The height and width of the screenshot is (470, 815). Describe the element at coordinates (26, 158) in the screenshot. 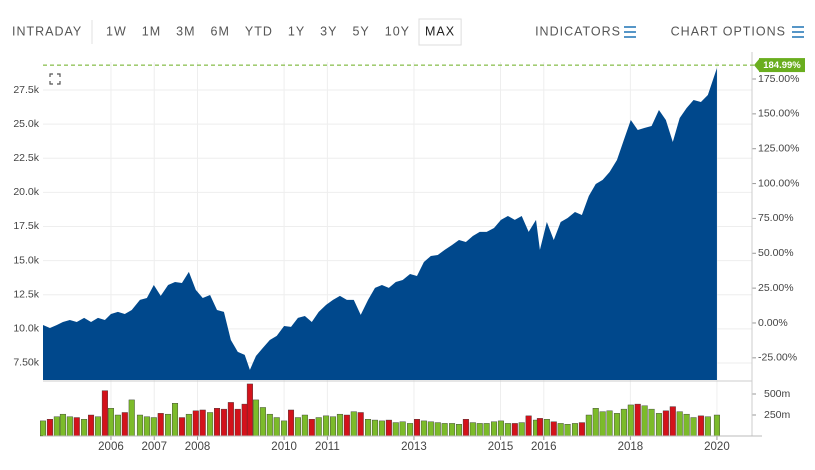

I see `y-tick-label: 22.5k` at that location.